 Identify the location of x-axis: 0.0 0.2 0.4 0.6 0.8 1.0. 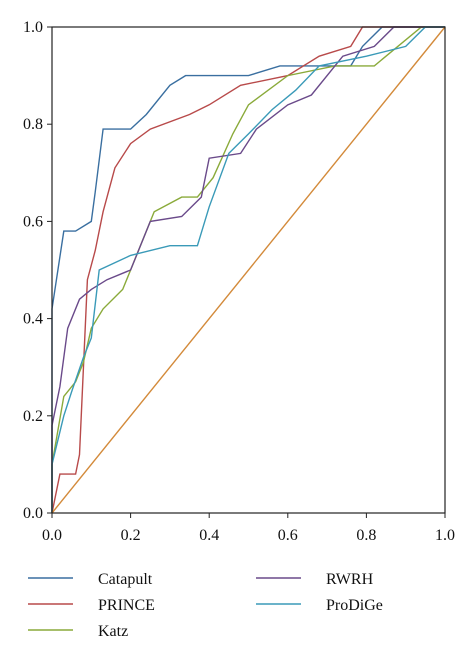
(248, 528).